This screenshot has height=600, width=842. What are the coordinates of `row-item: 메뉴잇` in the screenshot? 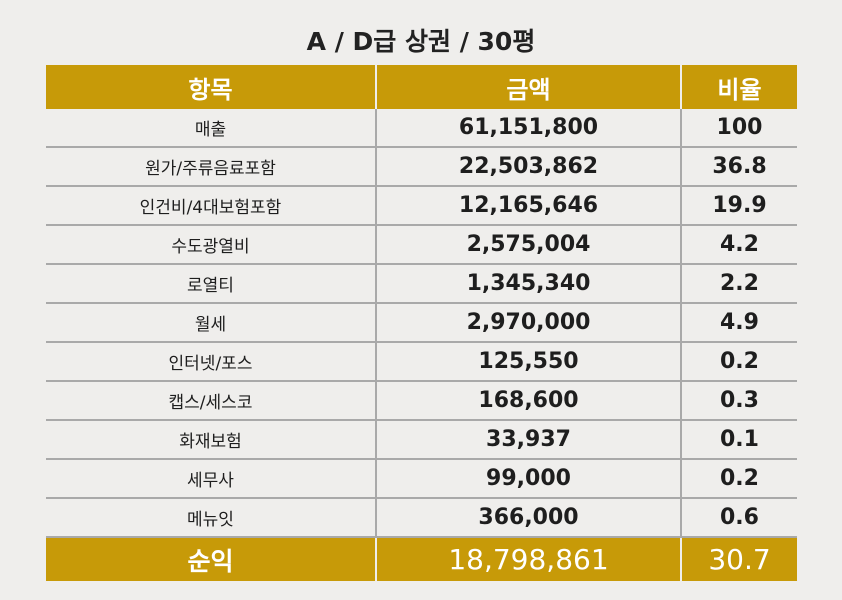 It's located at (211, 518).